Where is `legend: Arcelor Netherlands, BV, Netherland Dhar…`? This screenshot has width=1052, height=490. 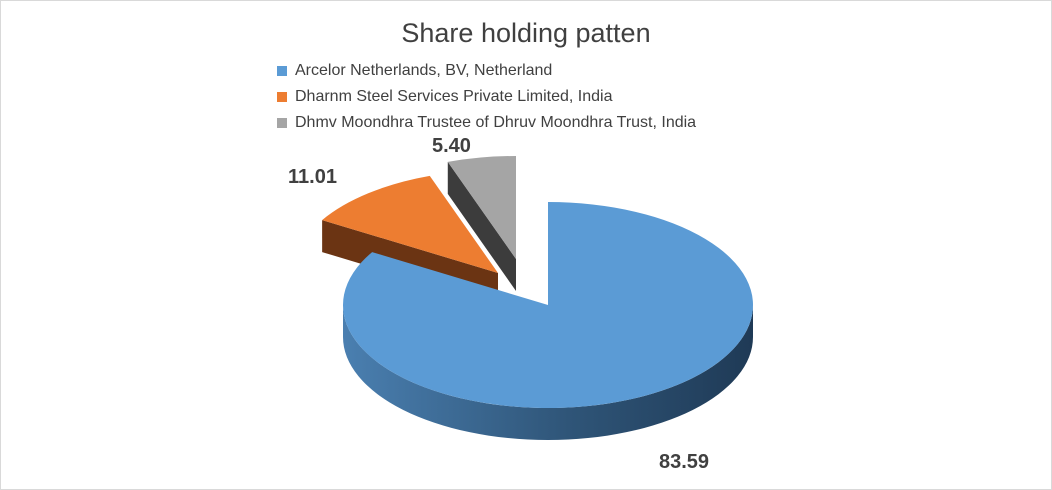
legend: Arcelor Netherlands, BV, Netherland Dhar… is located at coordinates (486, 97).